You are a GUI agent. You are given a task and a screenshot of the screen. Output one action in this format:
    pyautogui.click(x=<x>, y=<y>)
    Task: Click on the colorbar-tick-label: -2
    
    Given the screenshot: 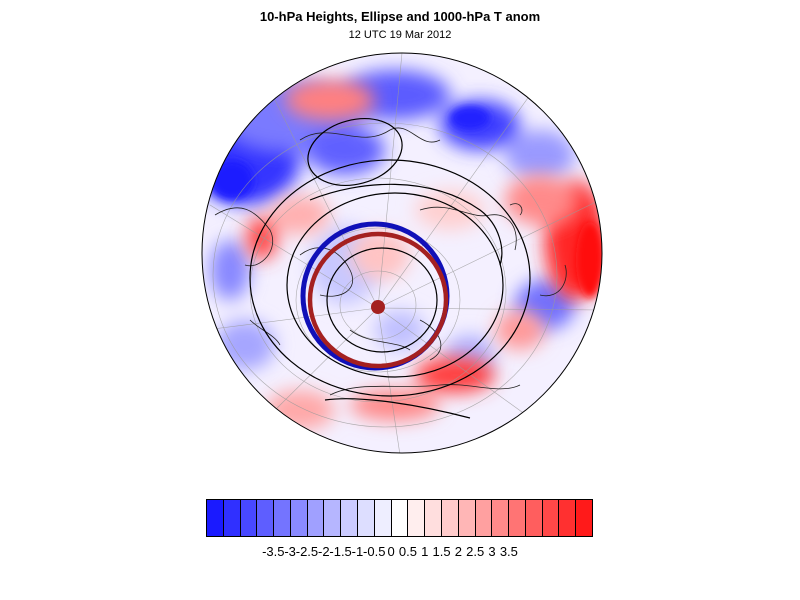 What is the action you would take?
    pyautogui.click(x=324, y=551)
    